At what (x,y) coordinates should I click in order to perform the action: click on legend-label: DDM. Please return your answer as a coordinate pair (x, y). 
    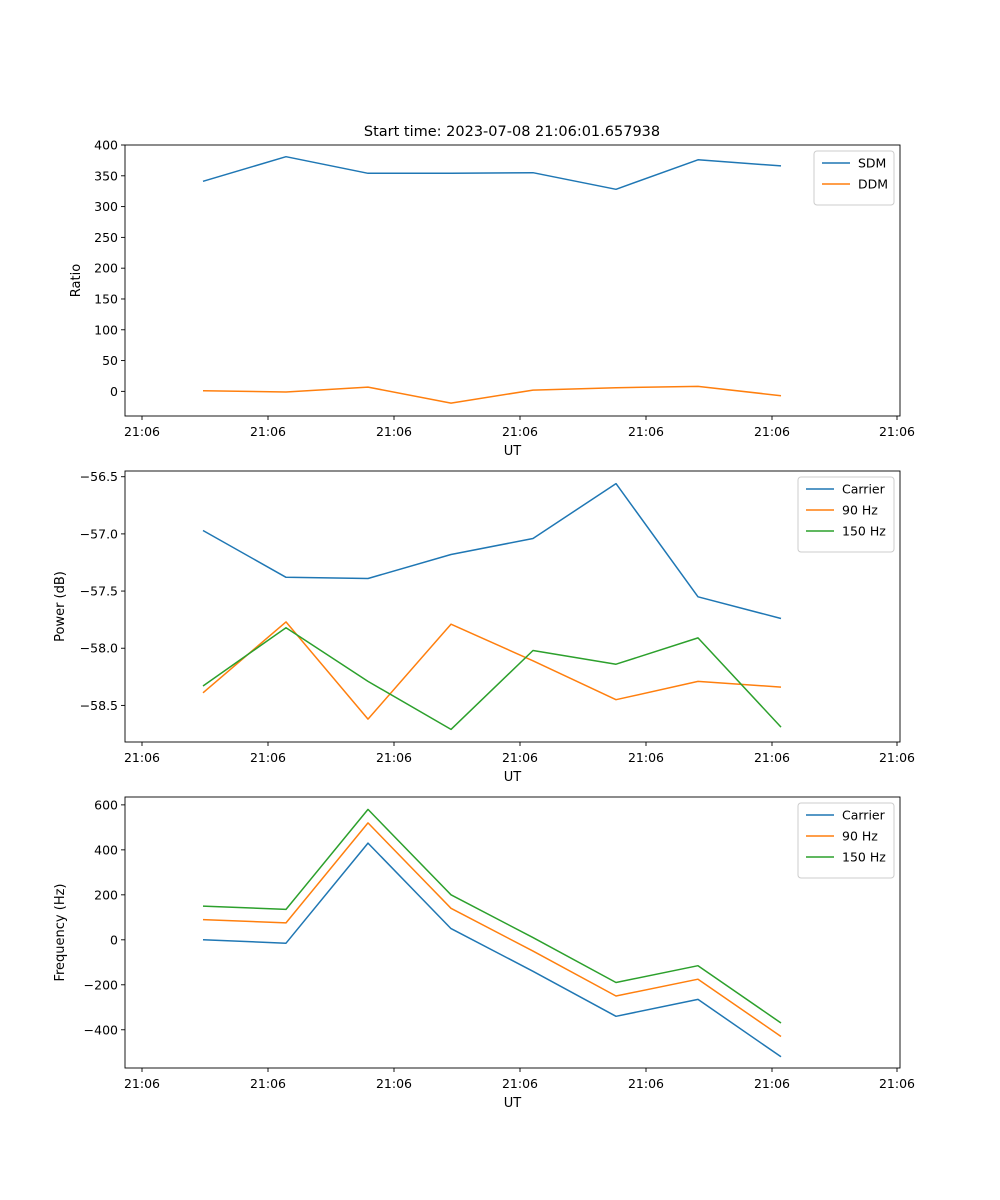
    Looking at the image, I should click on (873, 184).